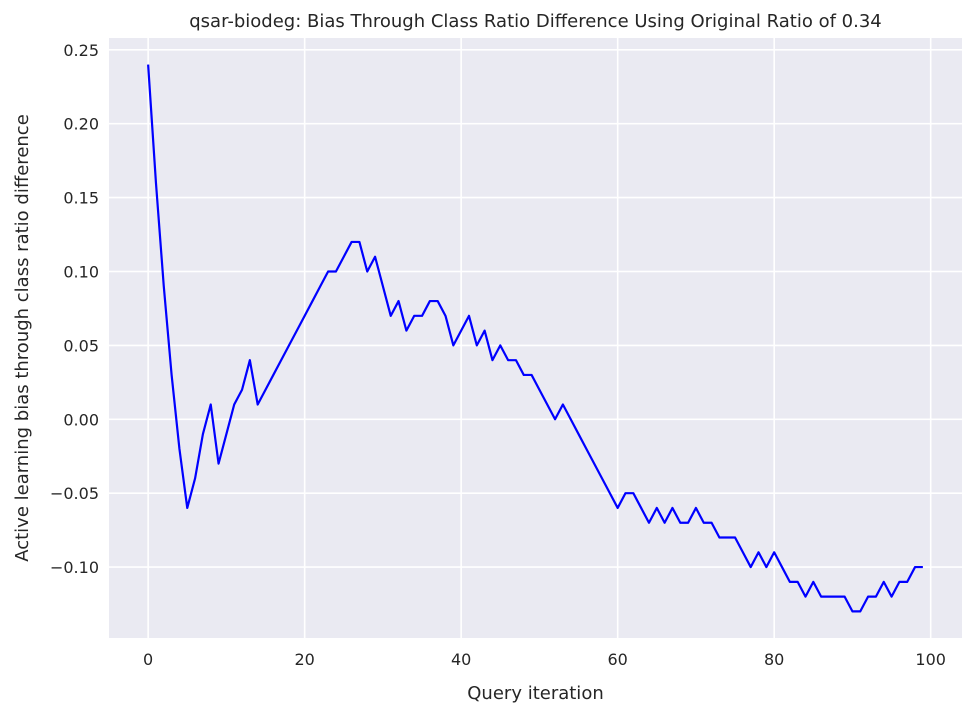 This screenshot has height=720, width=977. I want to click on y-tick-label: 0.20, so click(81, 124).